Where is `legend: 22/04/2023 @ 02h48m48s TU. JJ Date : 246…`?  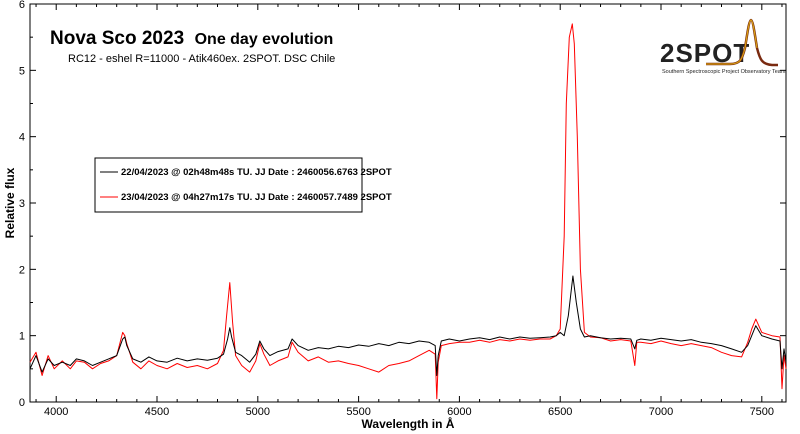 legend: 22/04/2023 @ 02h48m48s TU. JJ Date : 246… is located at coordinates (243, 185).